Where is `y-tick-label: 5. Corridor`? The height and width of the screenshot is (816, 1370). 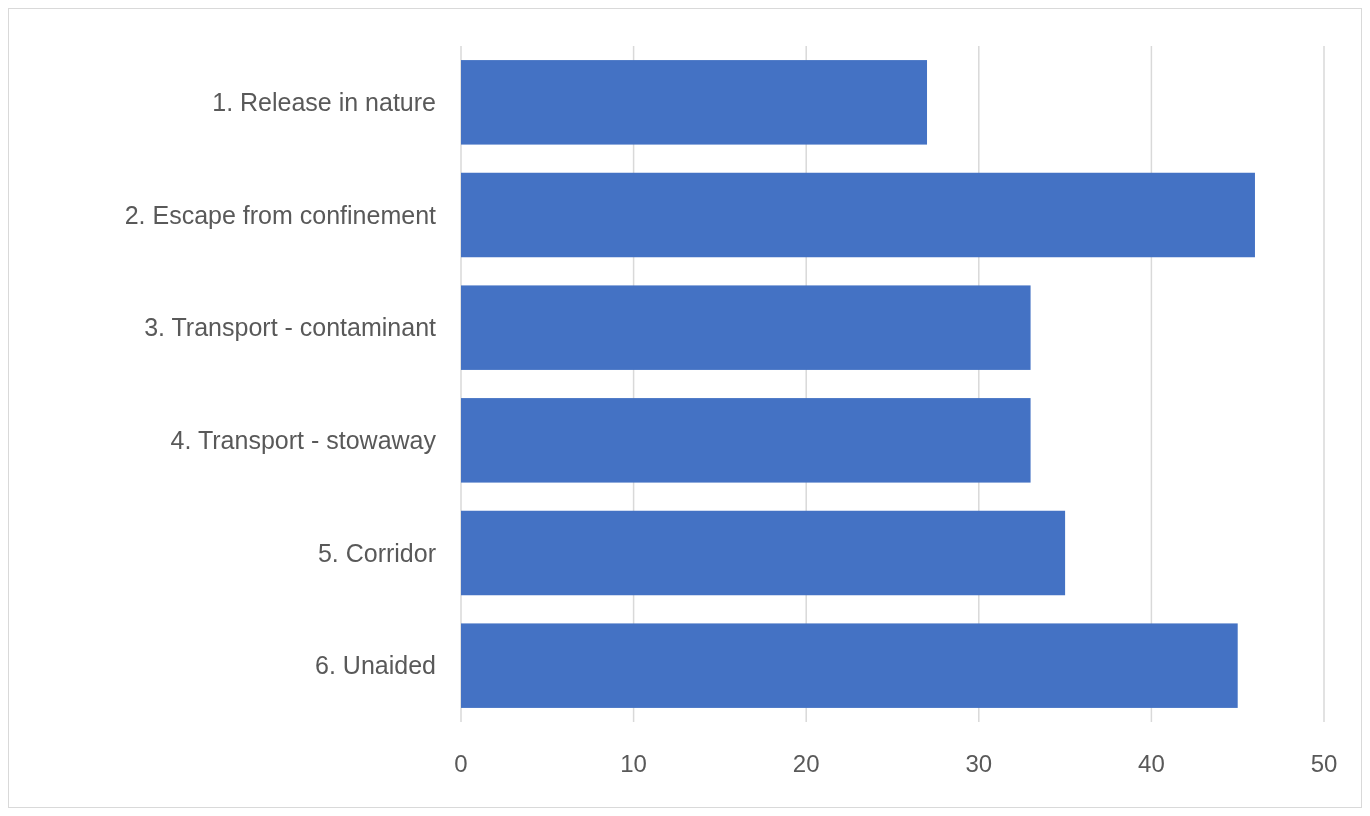 y-tick-label: 5. Corridor is located at coordinates (376, 552).